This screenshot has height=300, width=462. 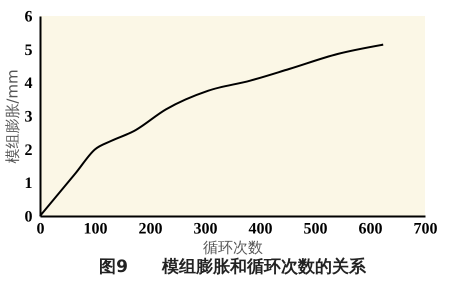 I want to click on x-tick-label: 400, so click(x=260, y=229).